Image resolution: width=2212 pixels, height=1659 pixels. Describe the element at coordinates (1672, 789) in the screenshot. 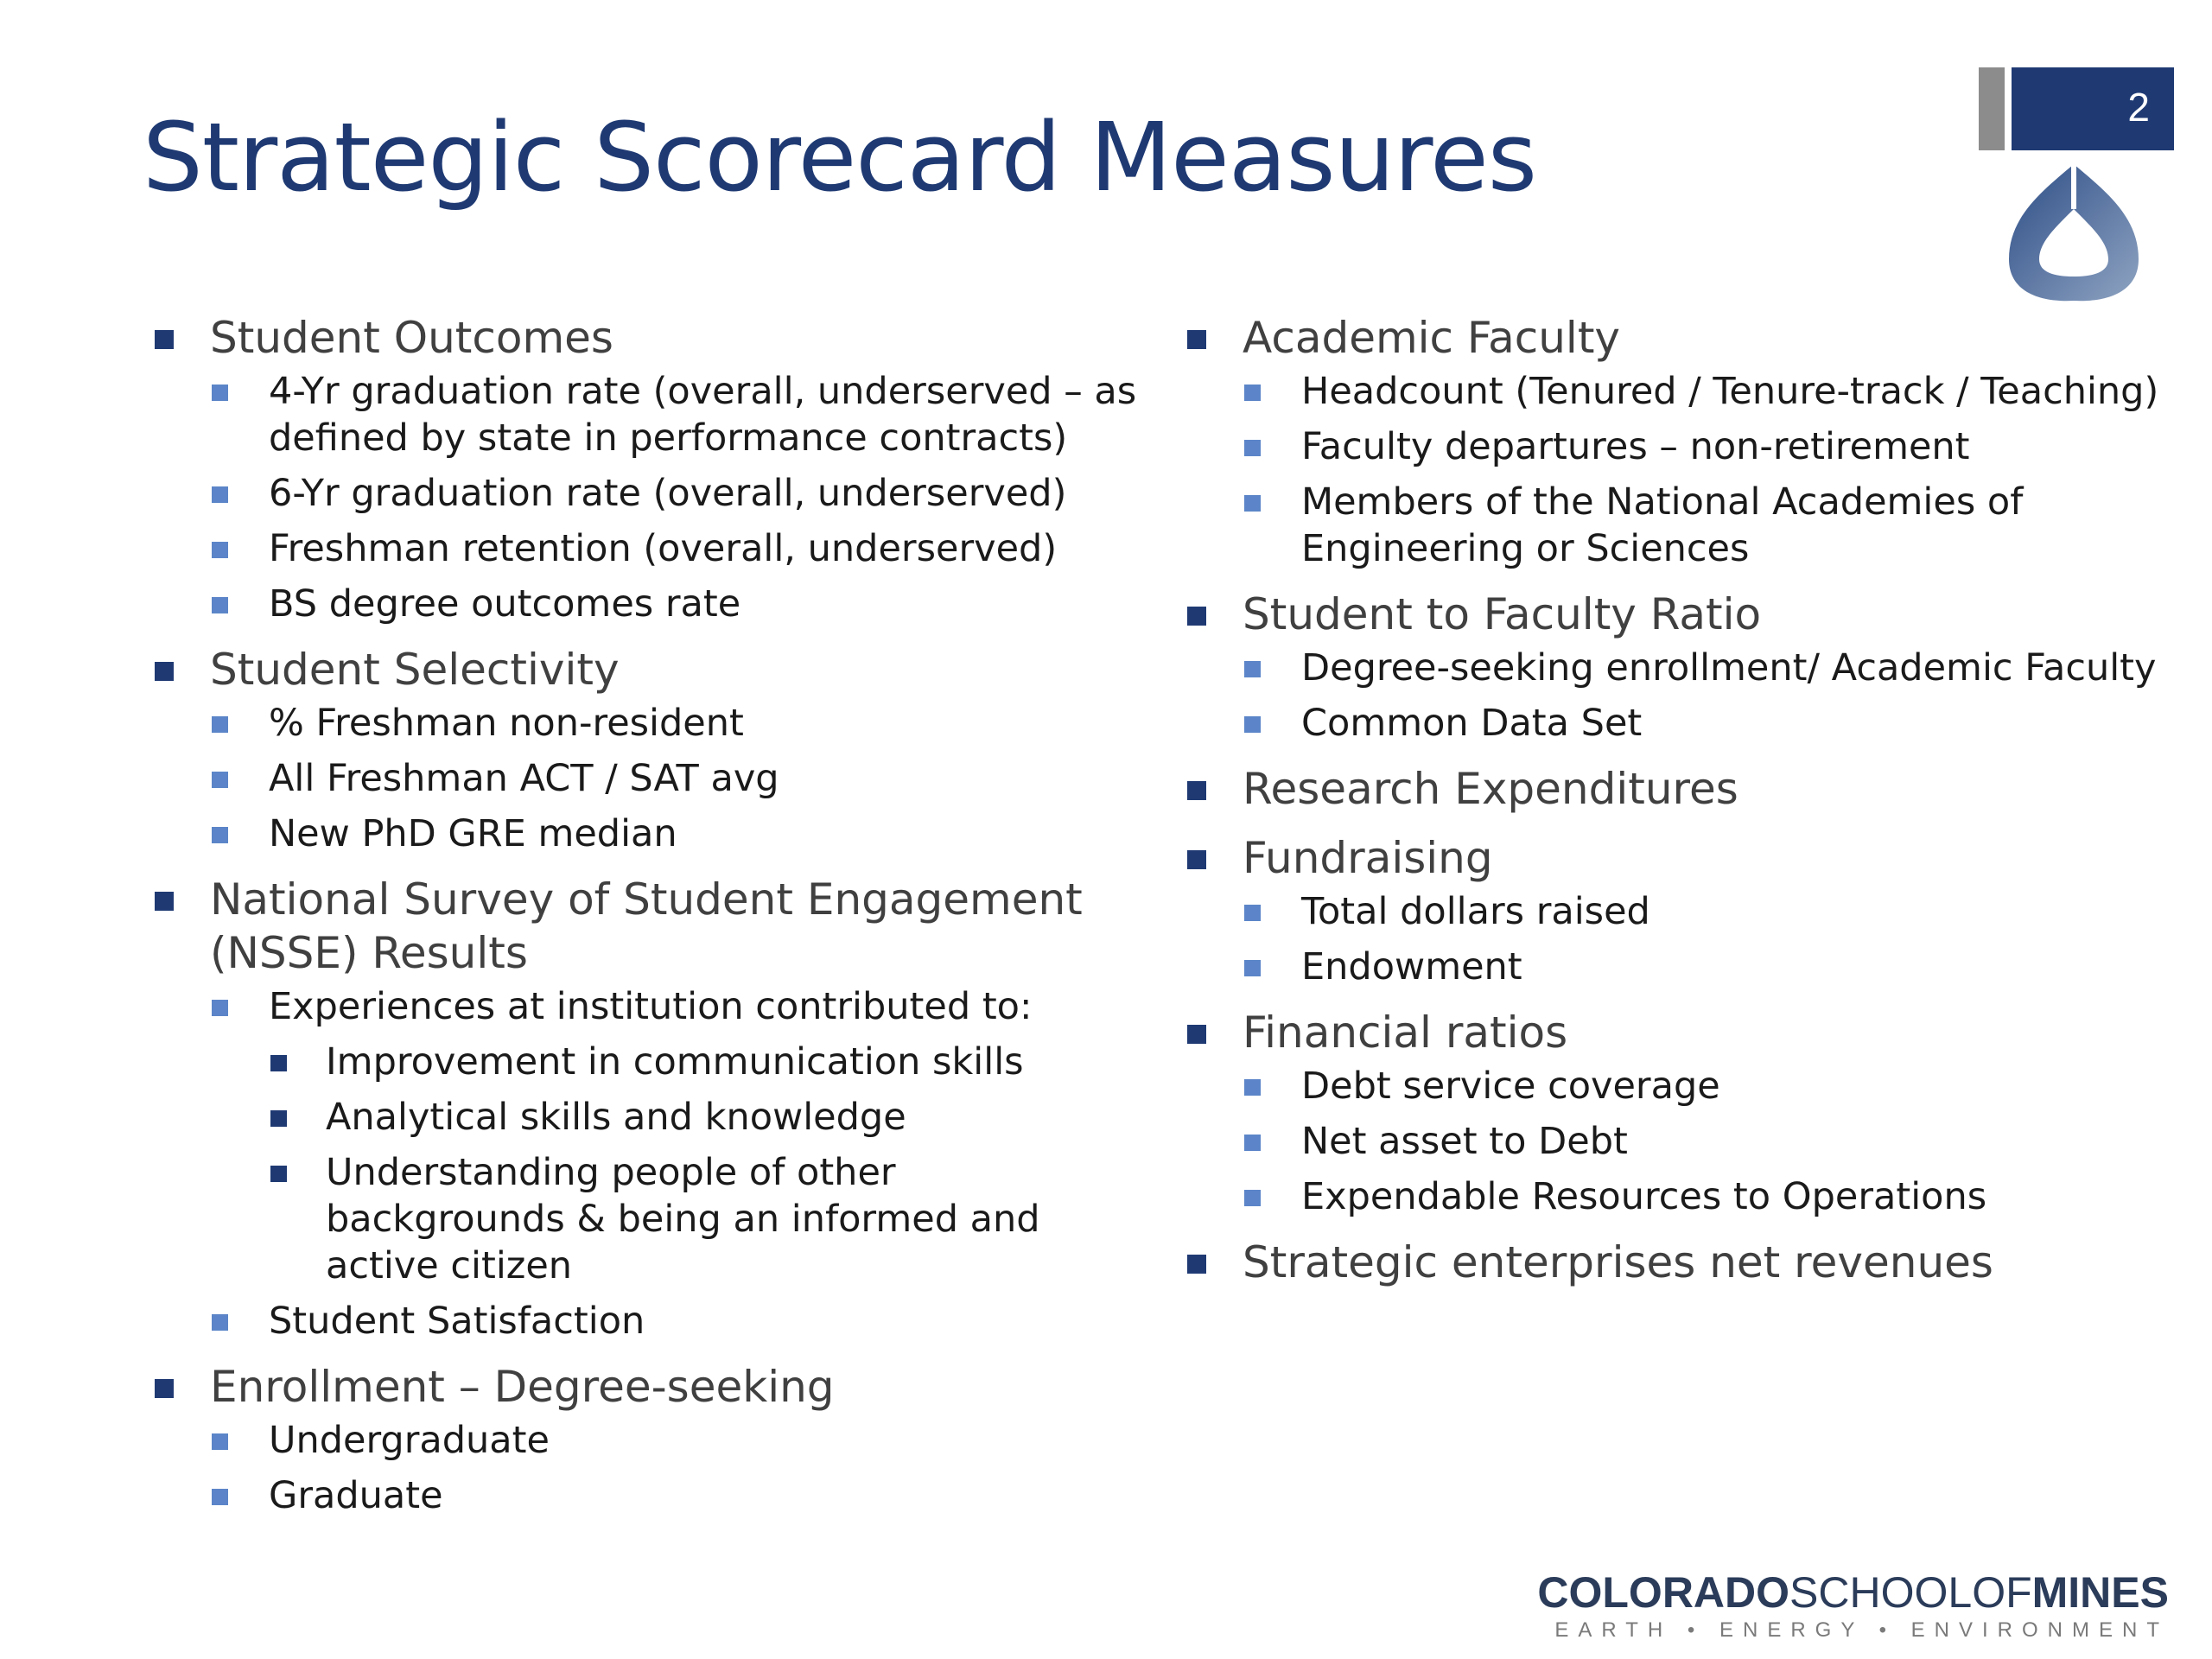

I see `section-item: Research Expenditures` at that location.